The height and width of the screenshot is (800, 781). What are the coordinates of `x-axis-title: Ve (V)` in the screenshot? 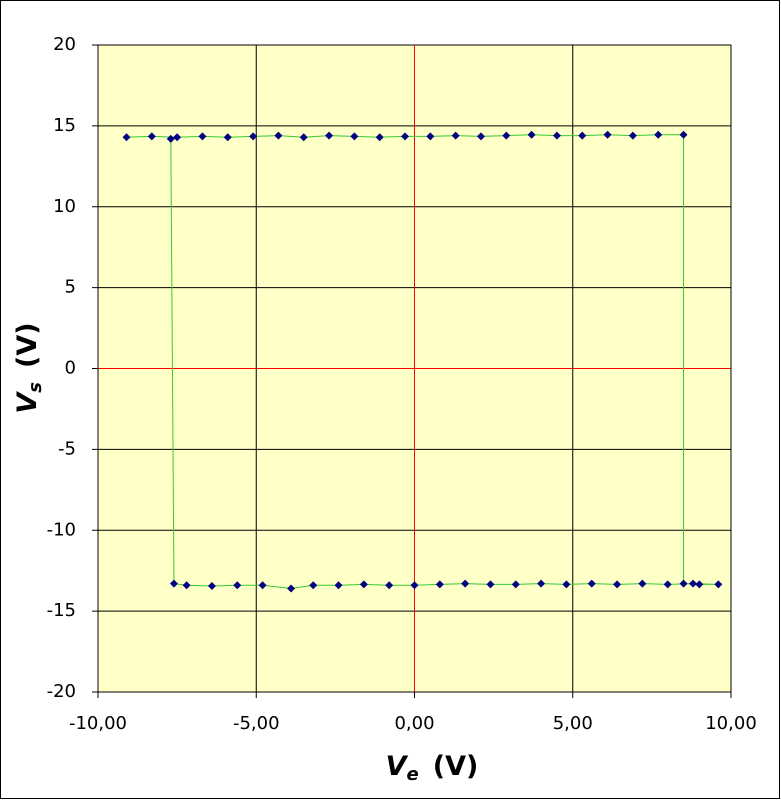 It's located at (432, 768).